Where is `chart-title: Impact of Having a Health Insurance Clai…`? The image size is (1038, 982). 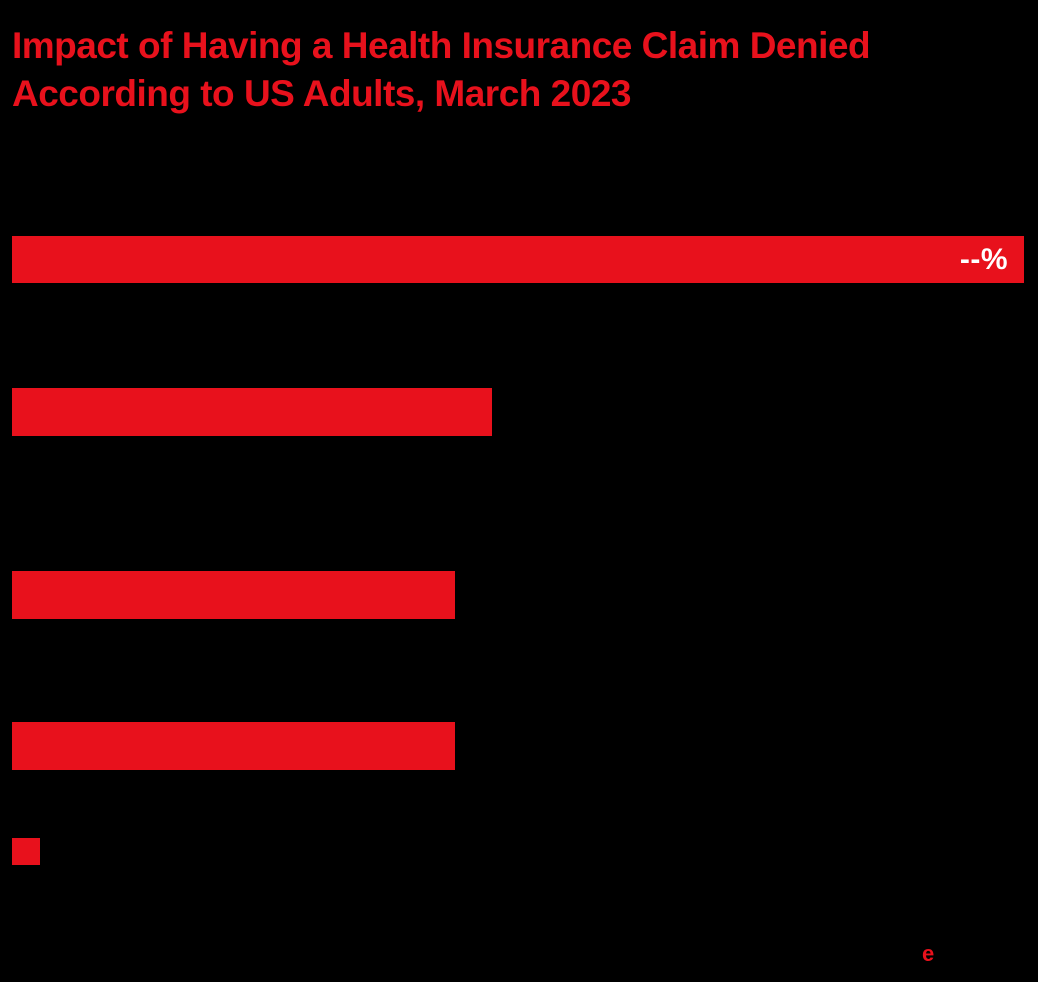 chart-title: Impact of Having a Health Insurance Clai… is located at coordinates (519, 70).